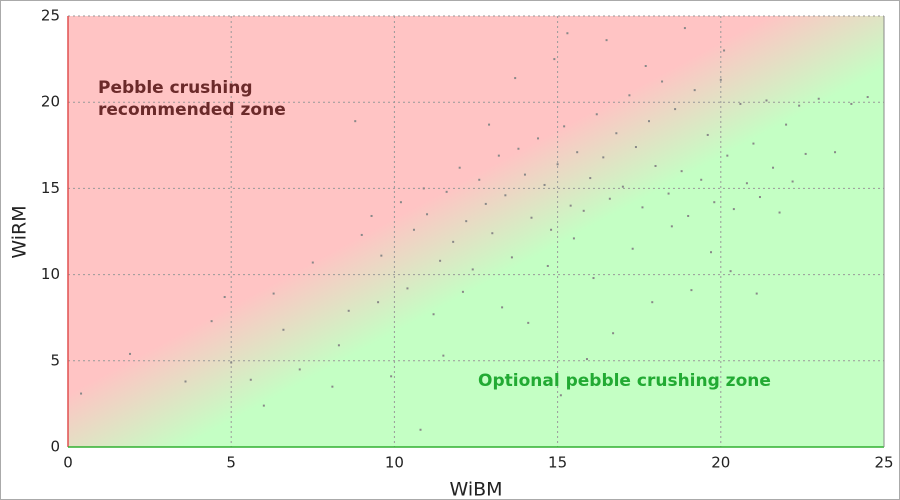  What do you see at coordinates (192, 110) in the screenshot?
I see `annotation: recommended zone` at bounding box center [192, 110].